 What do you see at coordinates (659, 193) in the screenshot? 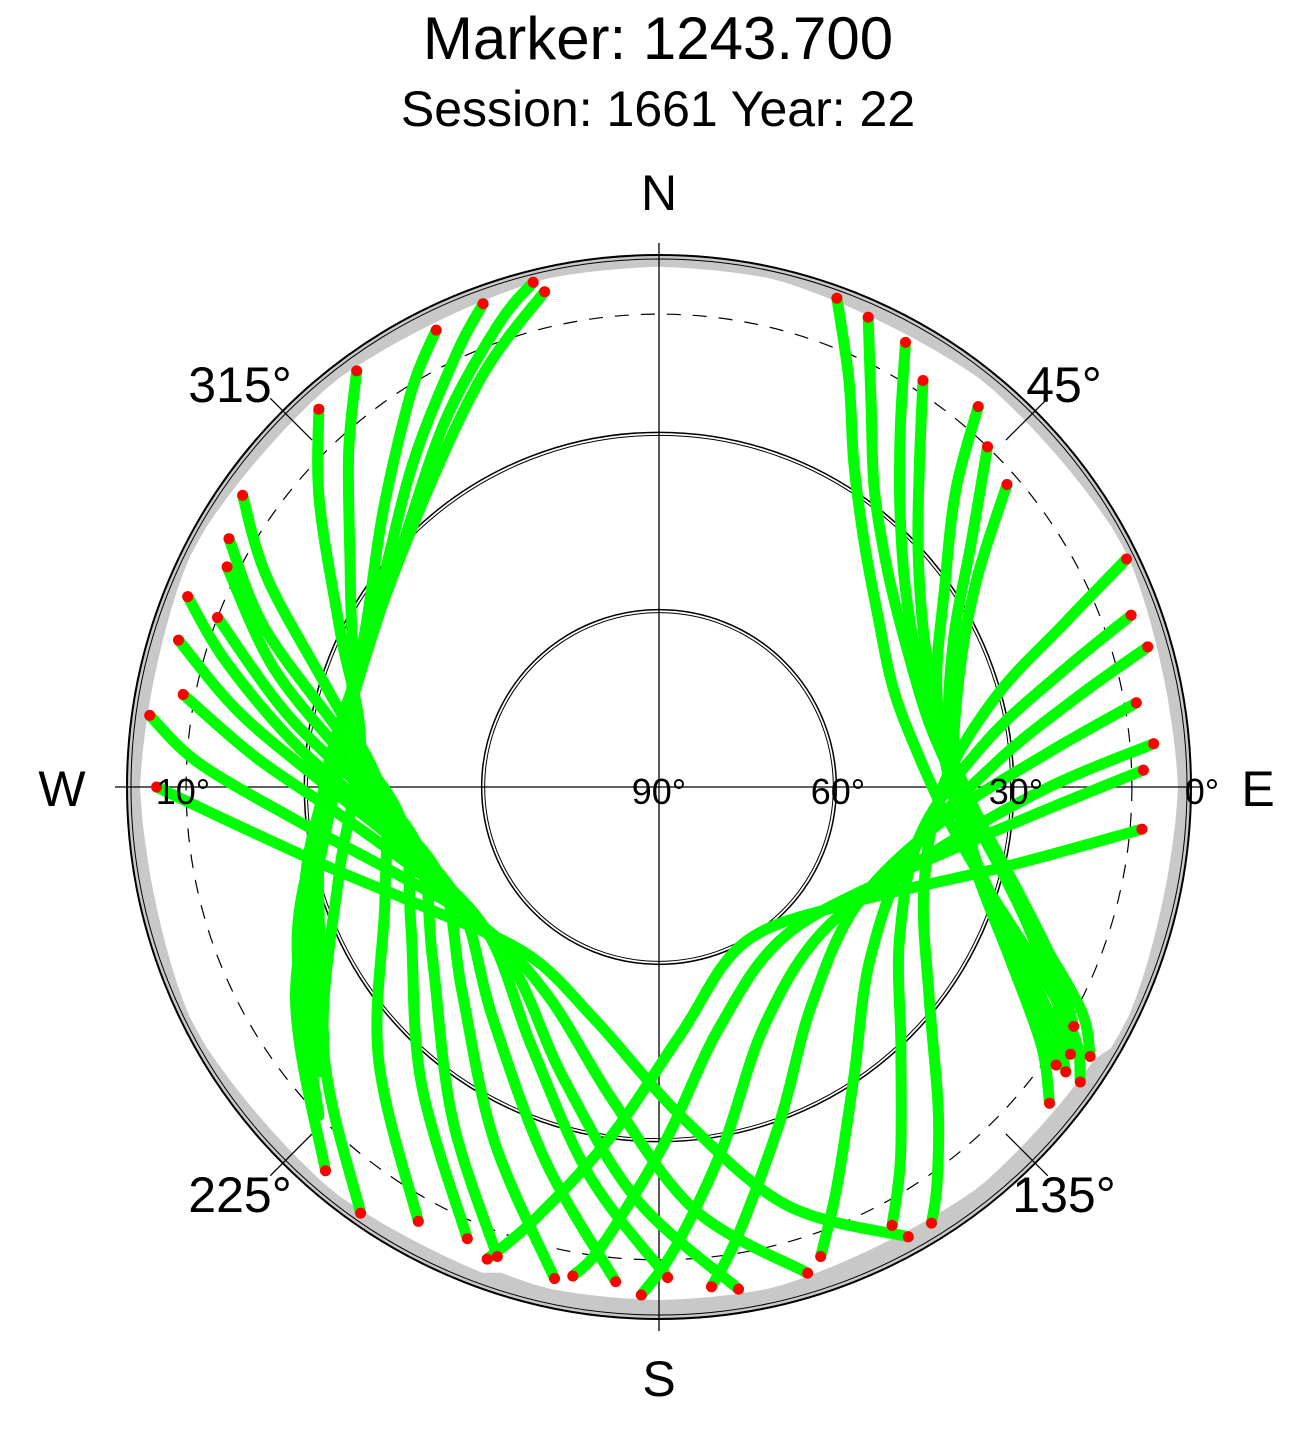
I see `compass-north-label: N` at bounding box center [659, 193].